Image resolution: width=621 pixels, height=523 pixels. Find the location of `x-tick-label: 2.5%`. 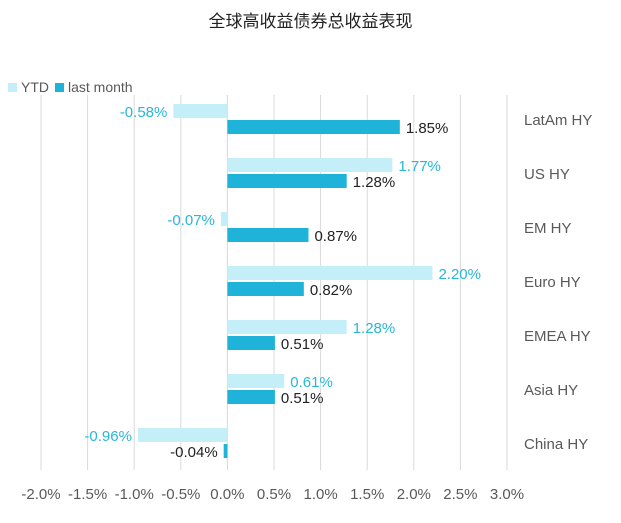

x-tick-label: 2.5% is located at coordinates (460, 494).